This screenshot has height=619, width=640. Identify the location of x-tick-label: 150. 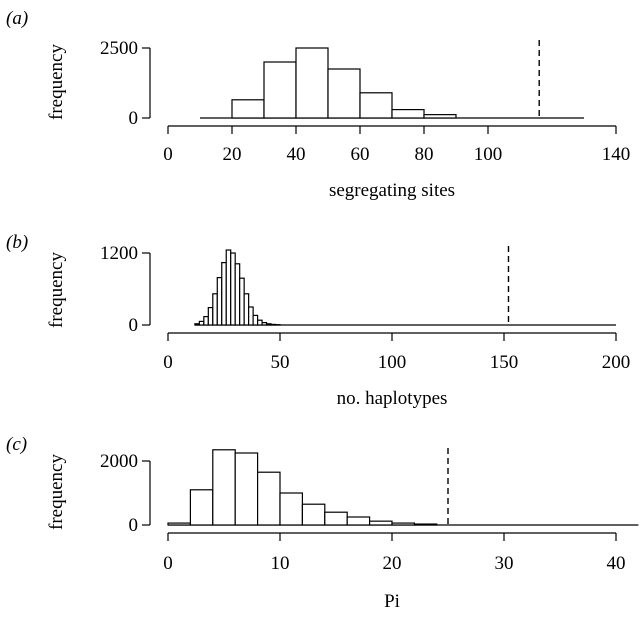
(504, 362).